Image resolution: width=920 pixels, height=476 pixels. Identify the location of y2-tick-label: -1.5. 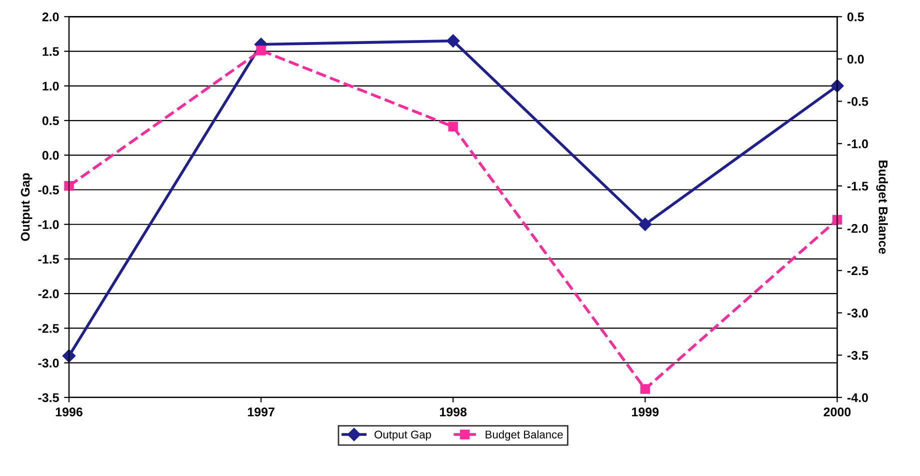
(857, 186).